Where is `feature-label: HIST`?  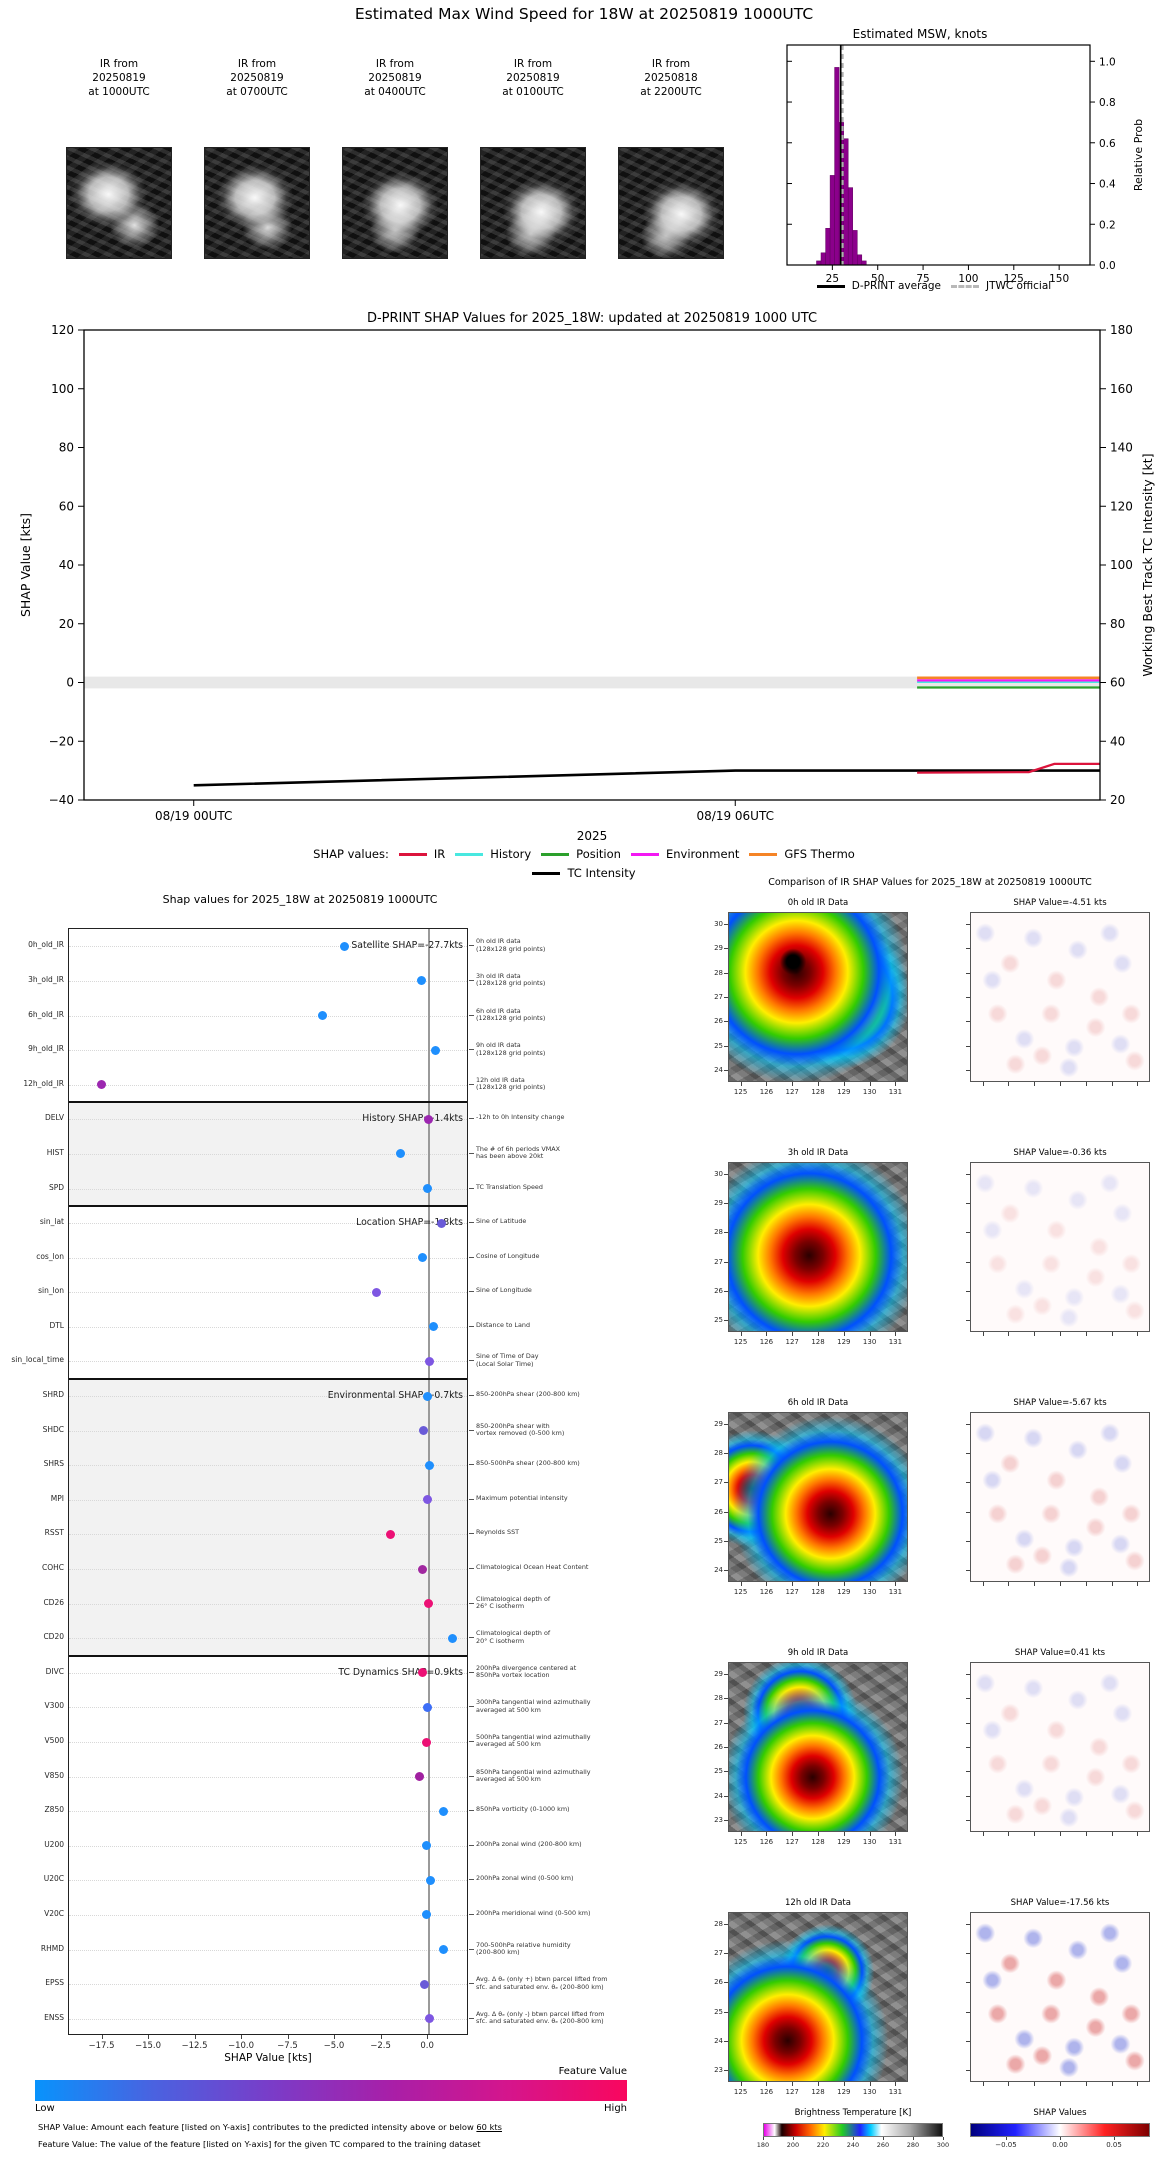 feature-label: HIST is located at coordinates (55, 1152).